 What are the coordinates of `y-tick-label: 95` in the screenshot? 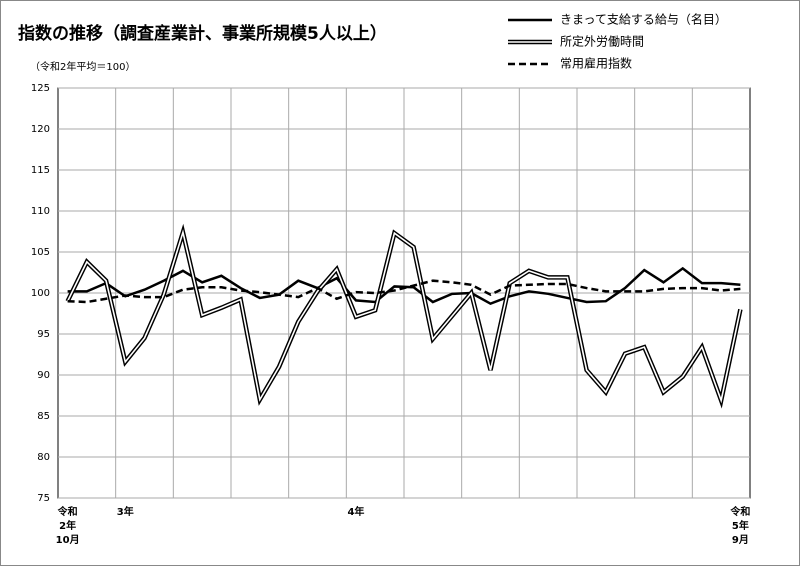 It's located at (43, 334).